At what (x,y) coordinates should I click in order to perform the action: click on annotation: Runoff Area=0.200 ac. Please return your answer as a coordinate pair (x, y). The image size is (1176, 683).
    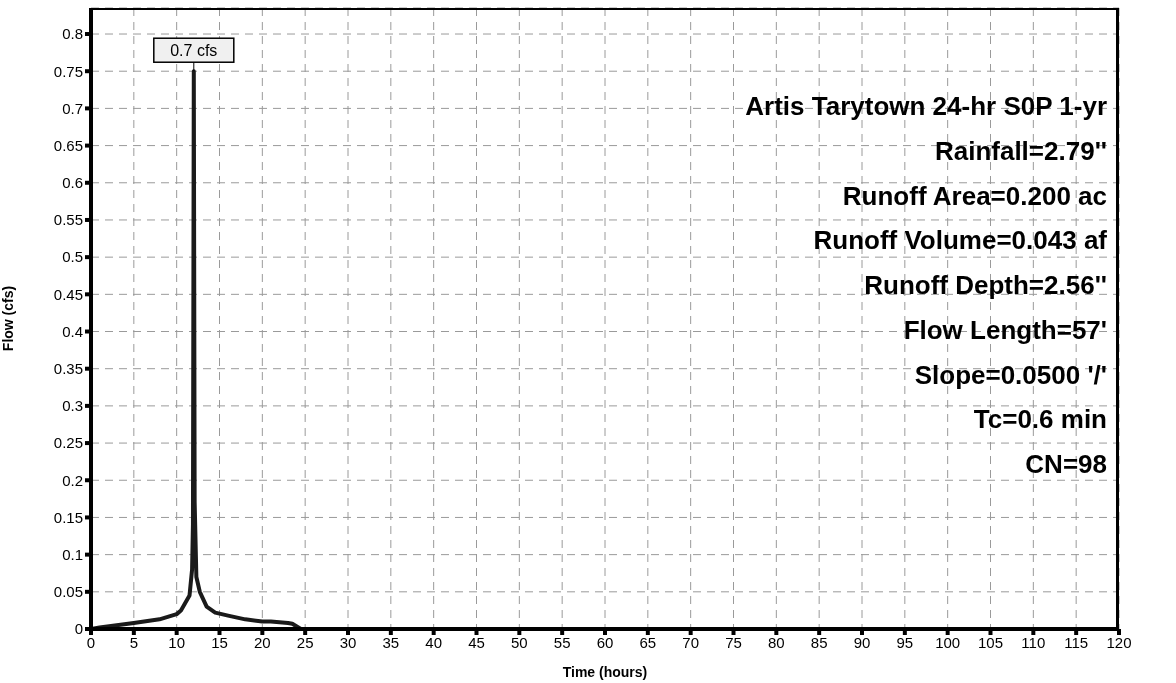
    Looking at the image, I should click on (974, 196).